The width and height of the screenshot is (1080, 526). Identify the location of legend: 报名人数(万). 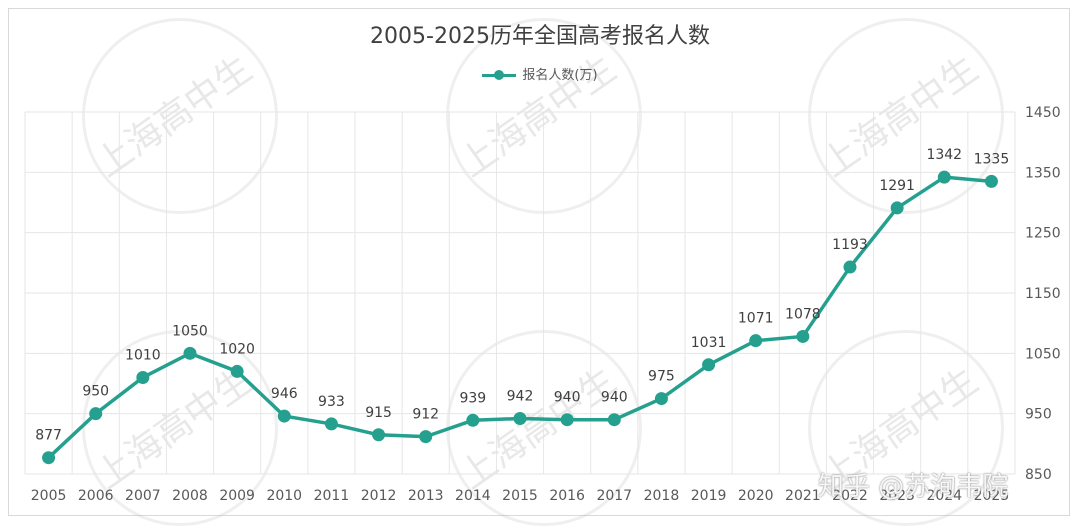
(540, 73).